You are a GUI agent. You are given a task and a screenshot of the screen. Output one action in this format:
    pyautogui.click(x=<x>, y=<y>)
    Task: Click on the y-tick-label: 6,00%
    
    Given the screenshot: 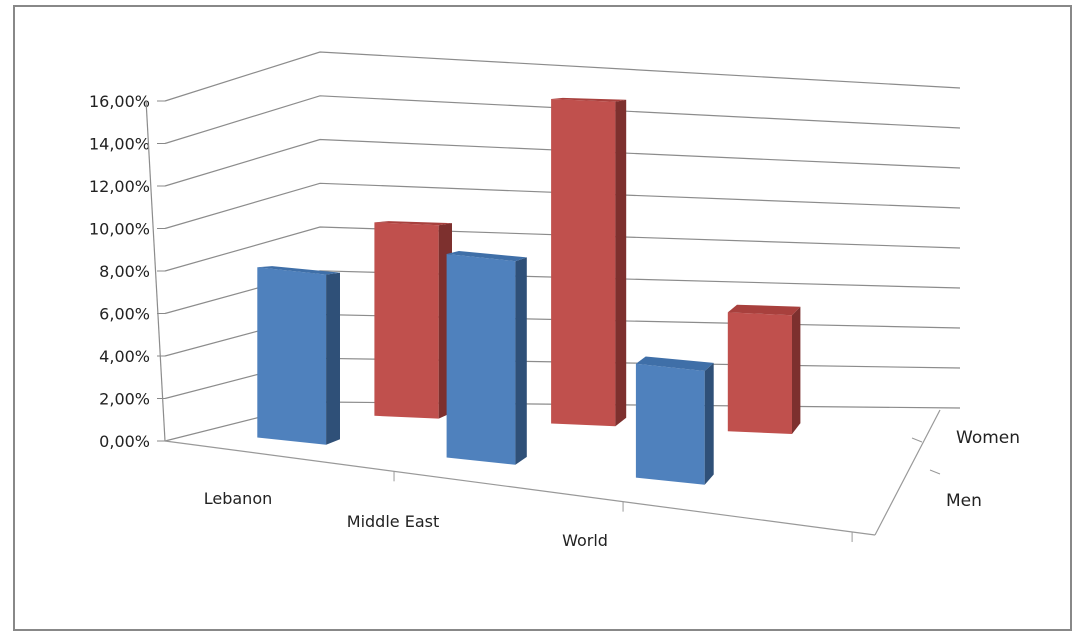 What is the action you would take?
    pyautogui.click(x=124, y=314)
    